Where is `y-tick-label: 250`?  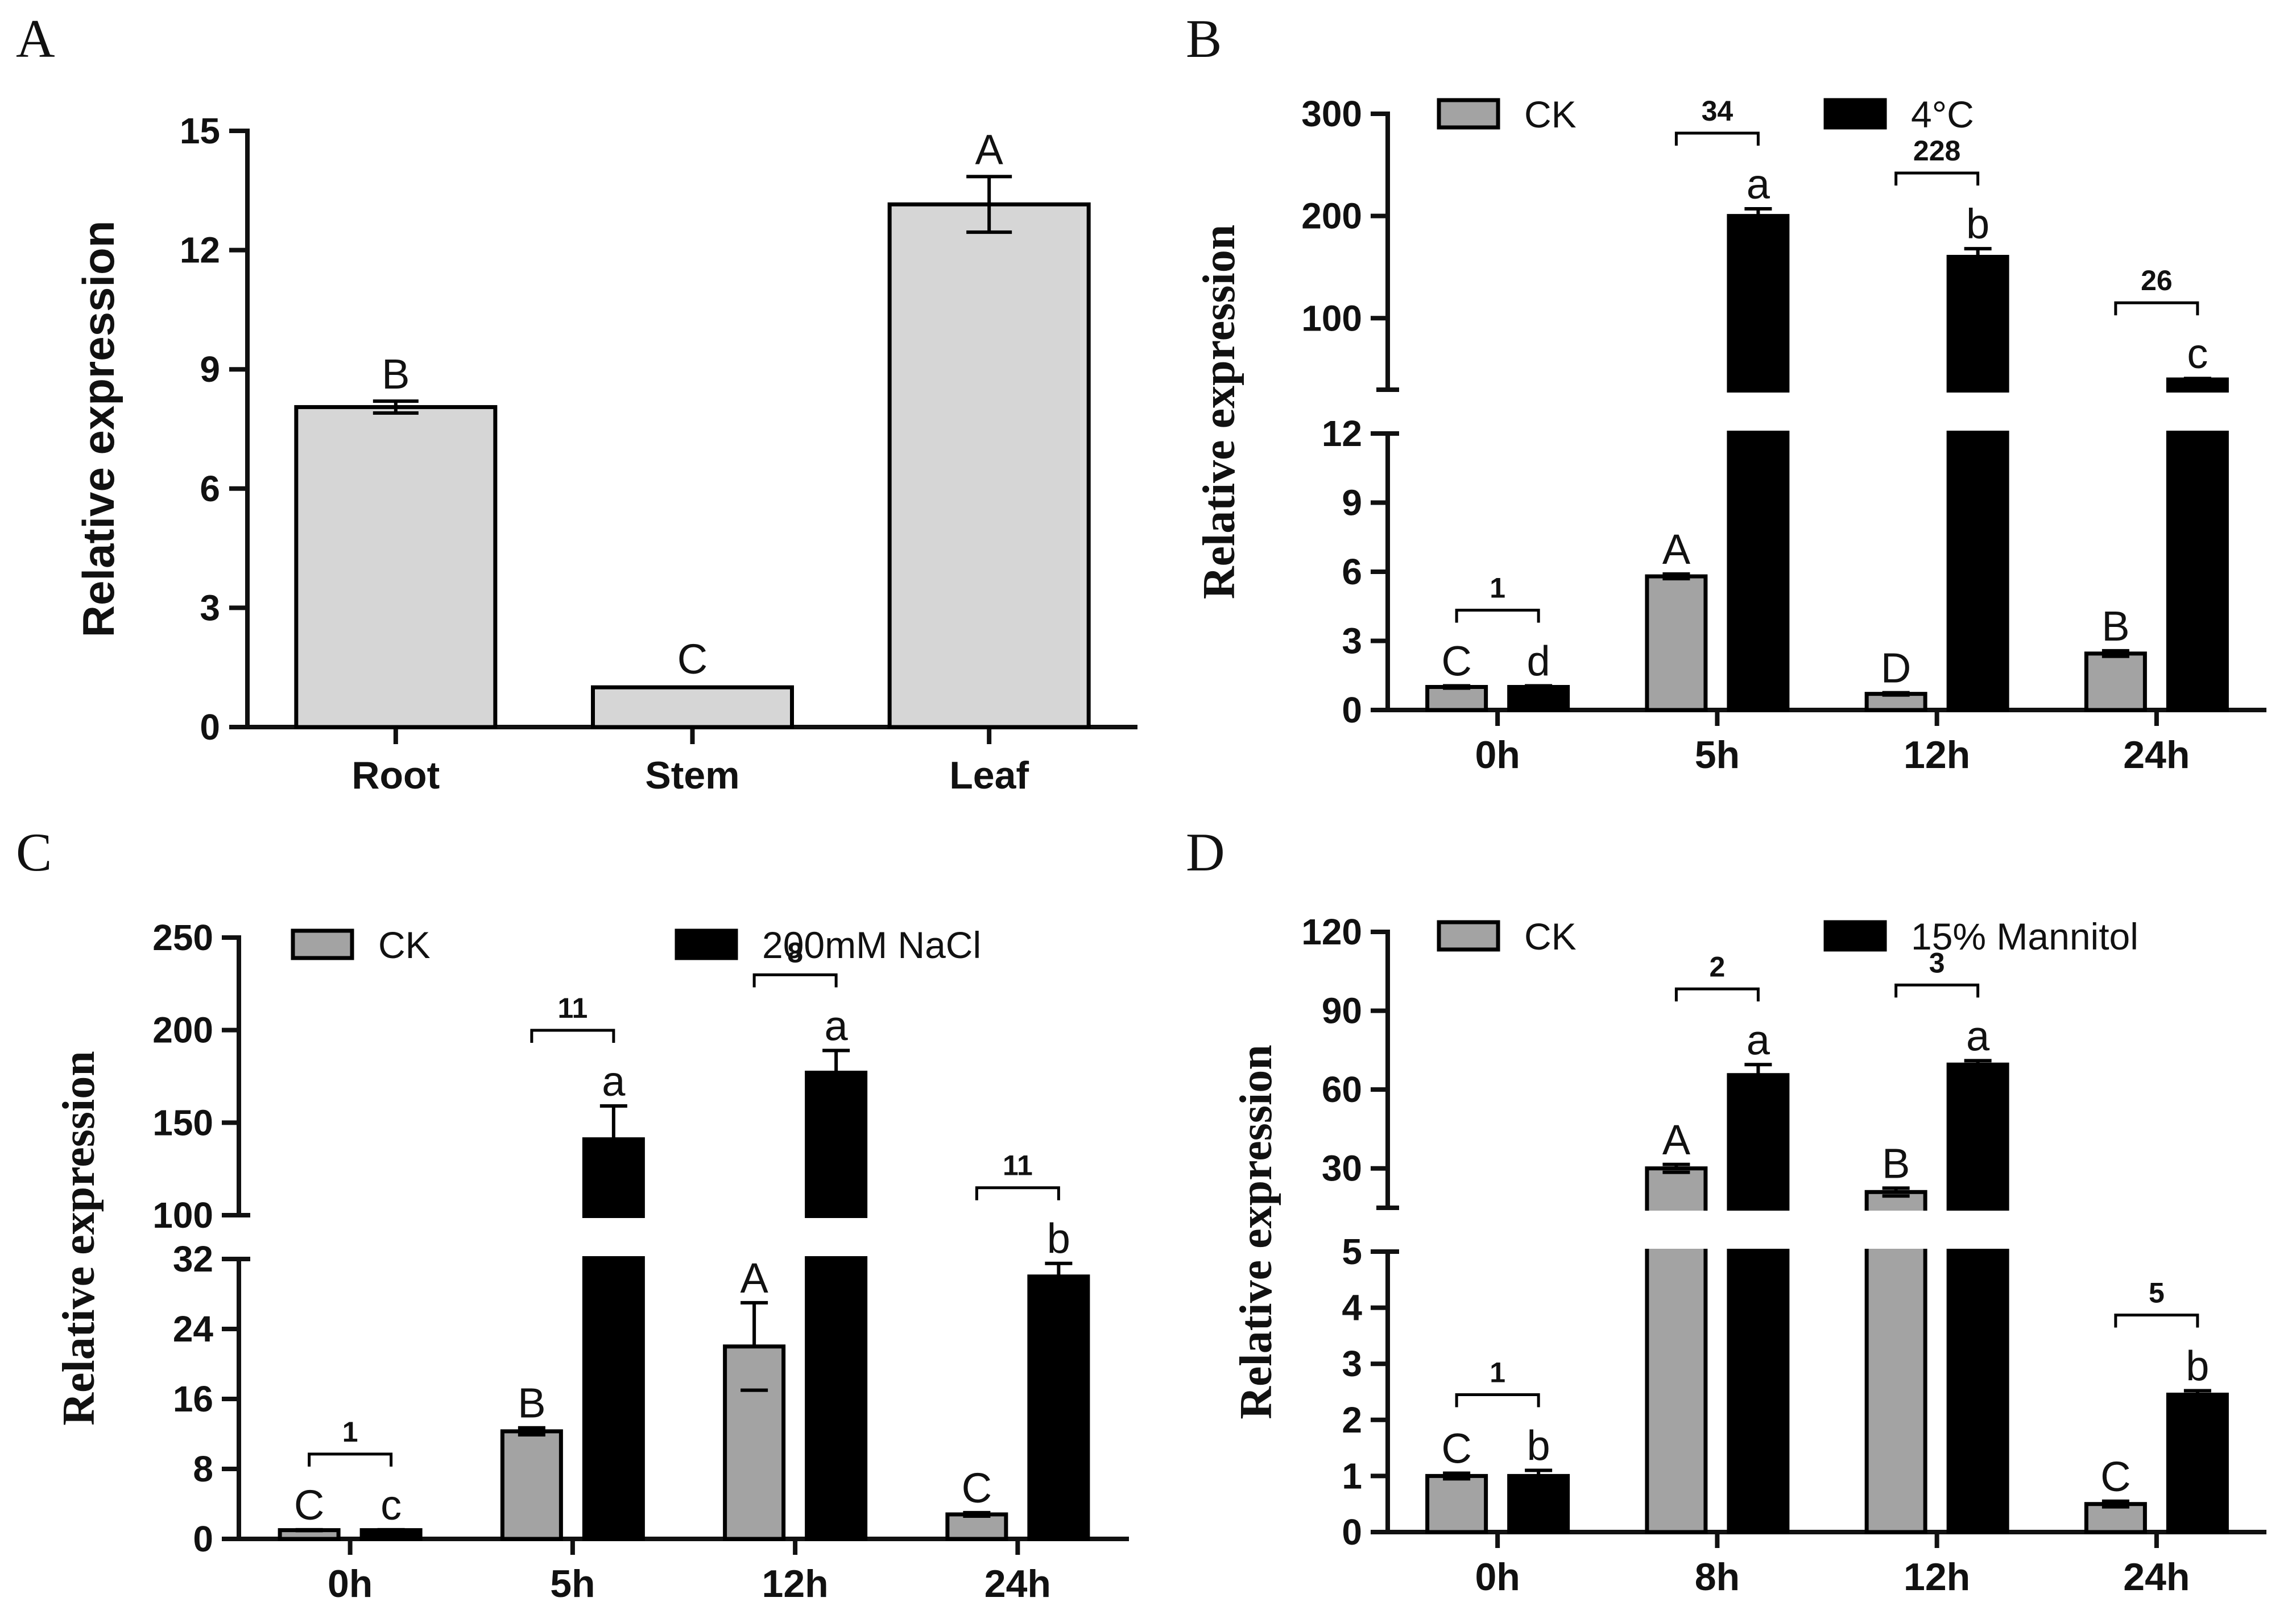
y-tick-label: 250 is located at coordinates (182, 938).